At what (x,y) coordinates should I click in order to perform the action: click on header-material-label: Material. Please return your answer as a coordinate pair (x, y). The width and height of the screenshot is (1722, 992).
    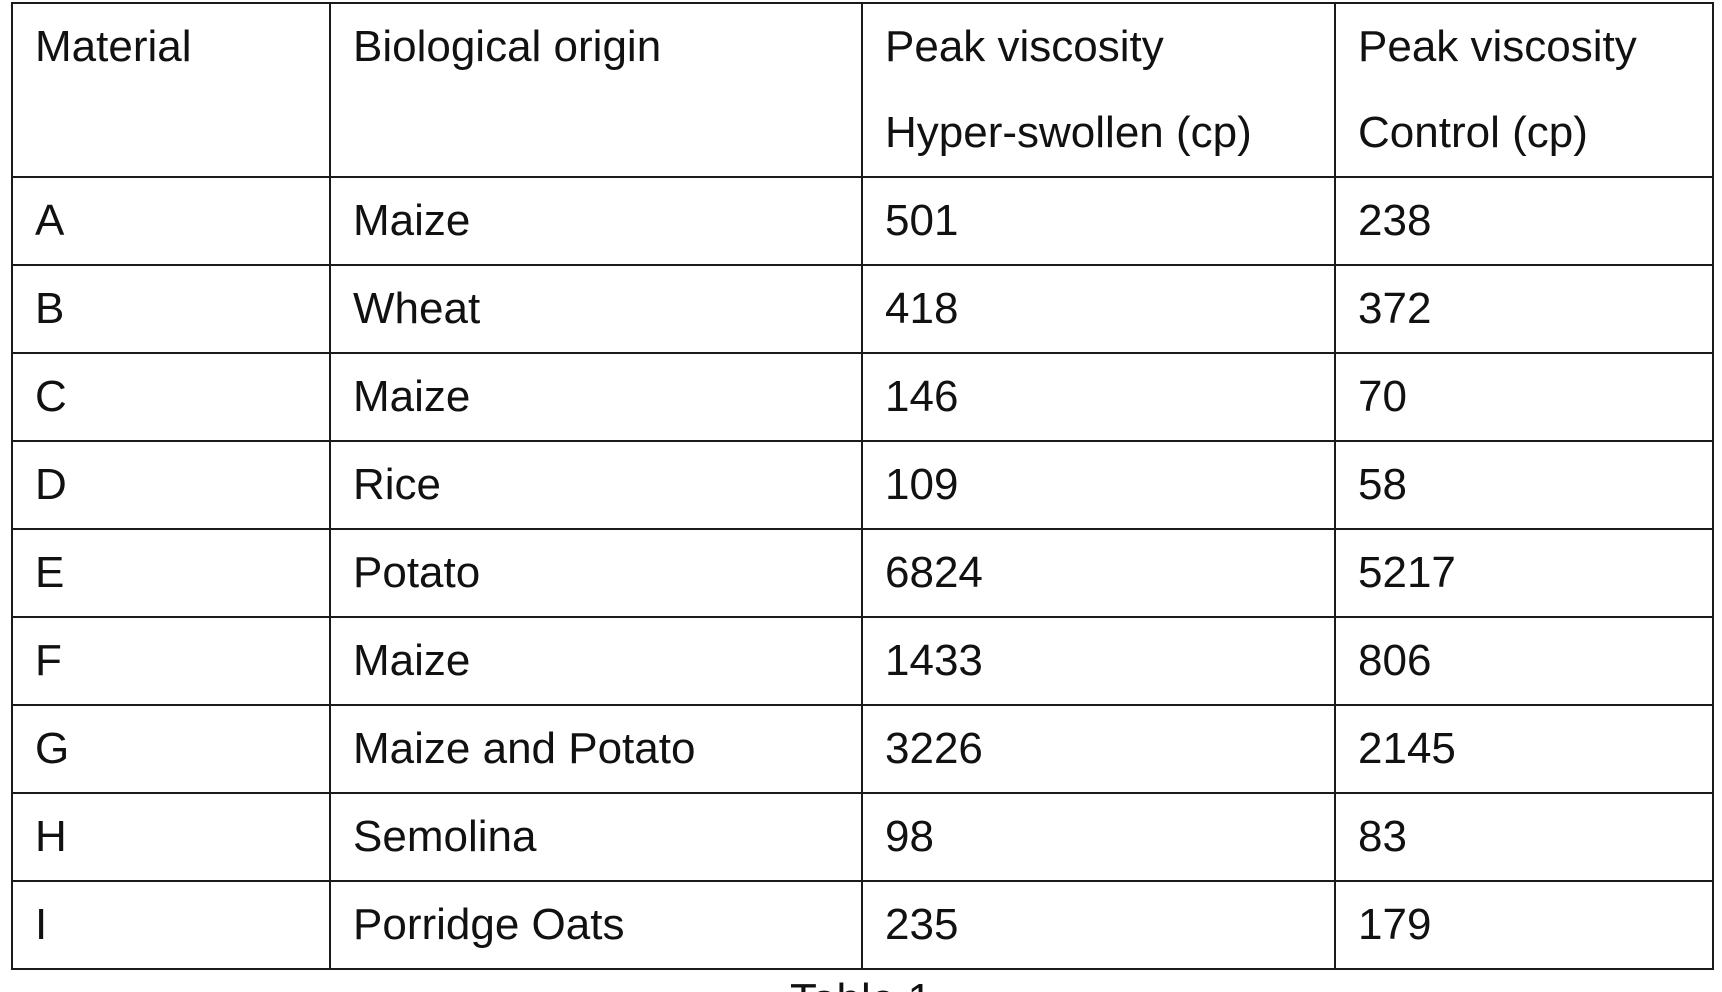
    Looking at the image, I should click on (171, 47).